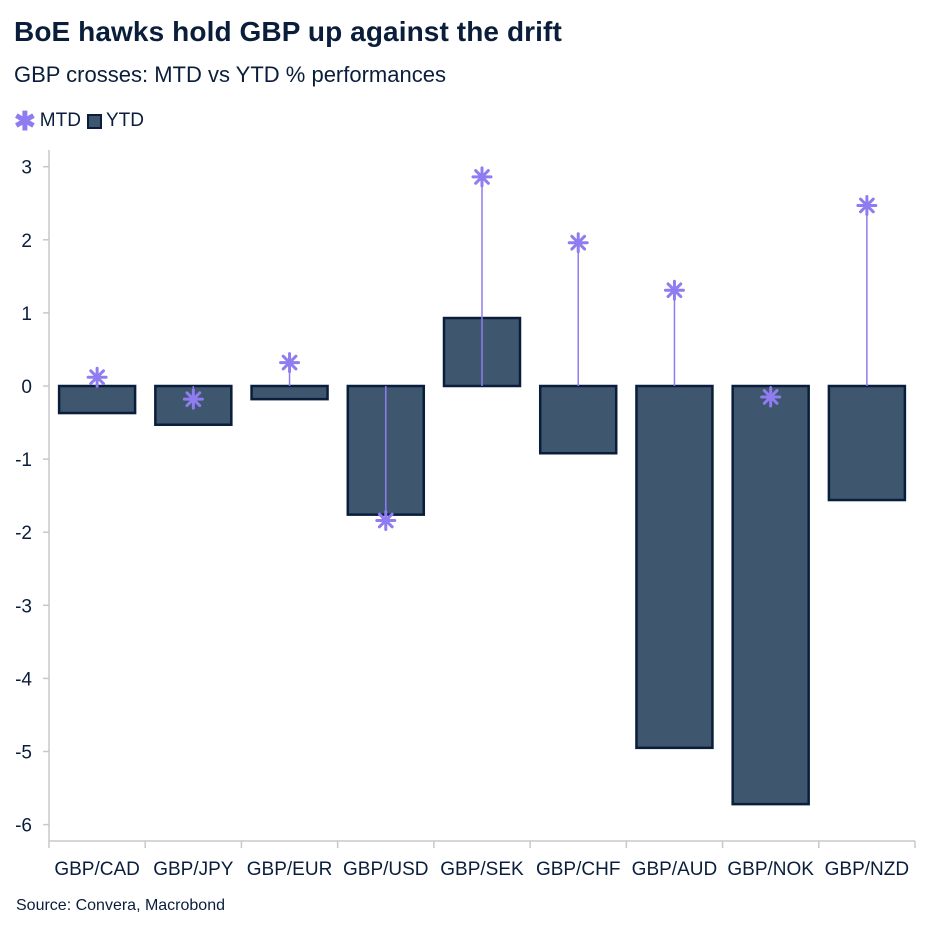 Image resolution: width=940 pixels, height=938 pixels. I want to click on legend-label-ytd: YTD, so click(124, 120).